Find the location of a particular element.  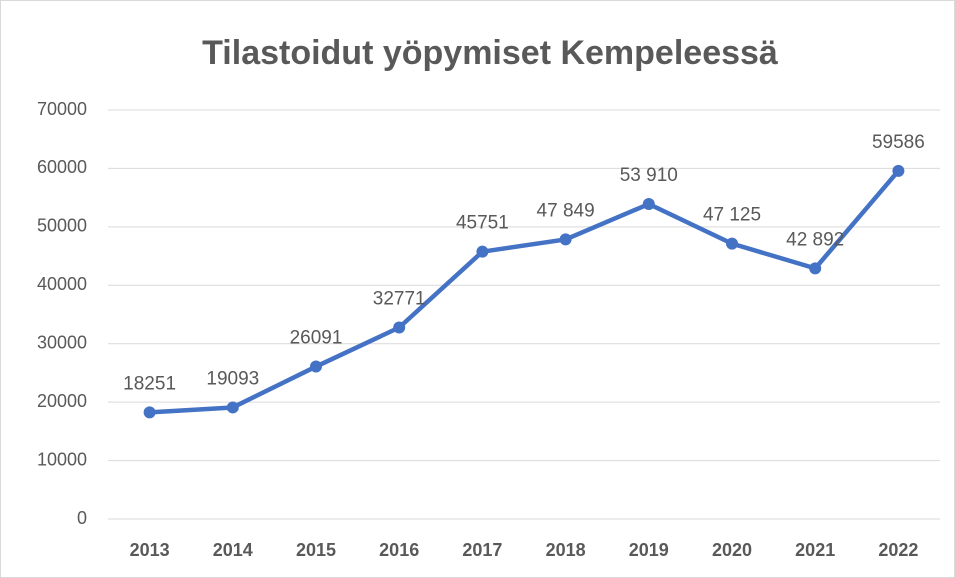

data-label: 45751 is located at coordinates (482, 223).